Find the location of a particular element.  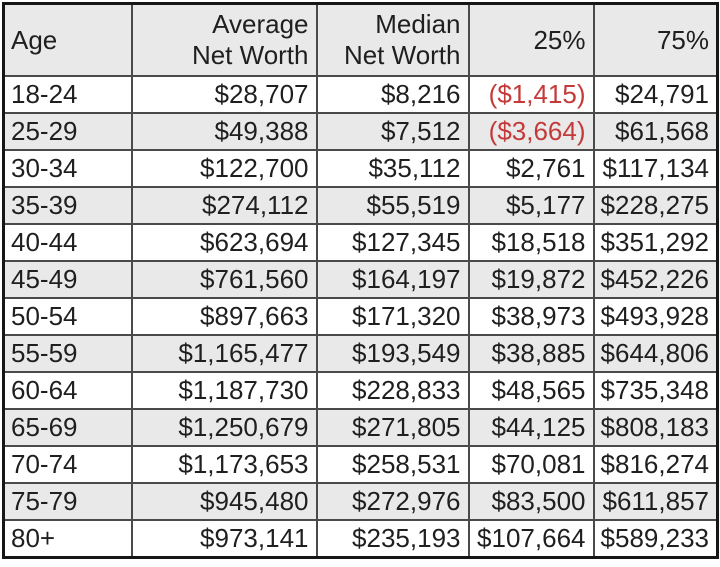

table-row: 40-44 $623,694 $127,345 $18,518 $351,292 is located at coordinates (360, 242).